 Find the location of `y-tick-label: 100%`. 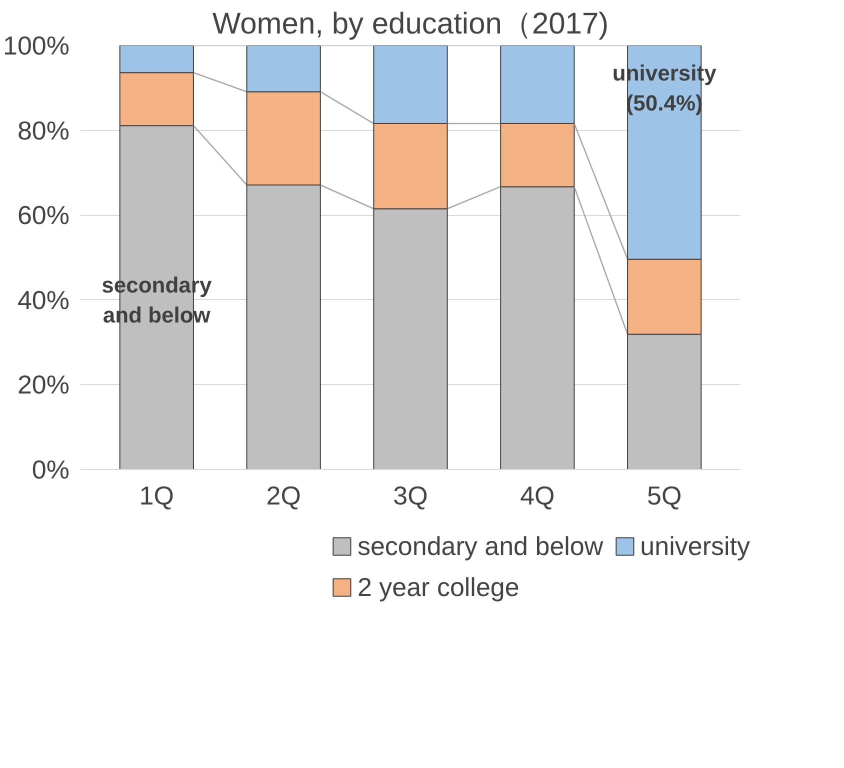

y-tick-label: 100% is located at coordinates (36, 45).